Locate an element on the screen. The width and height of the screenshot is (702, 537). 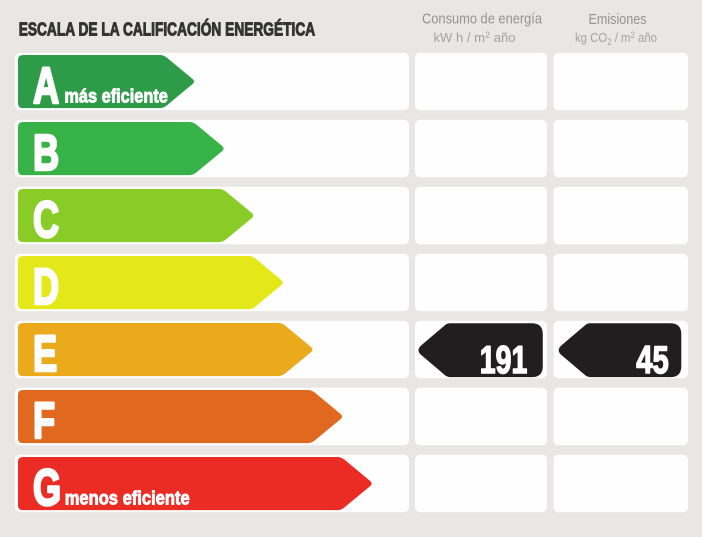
svg-text: B is located at coordinates (46, 153).